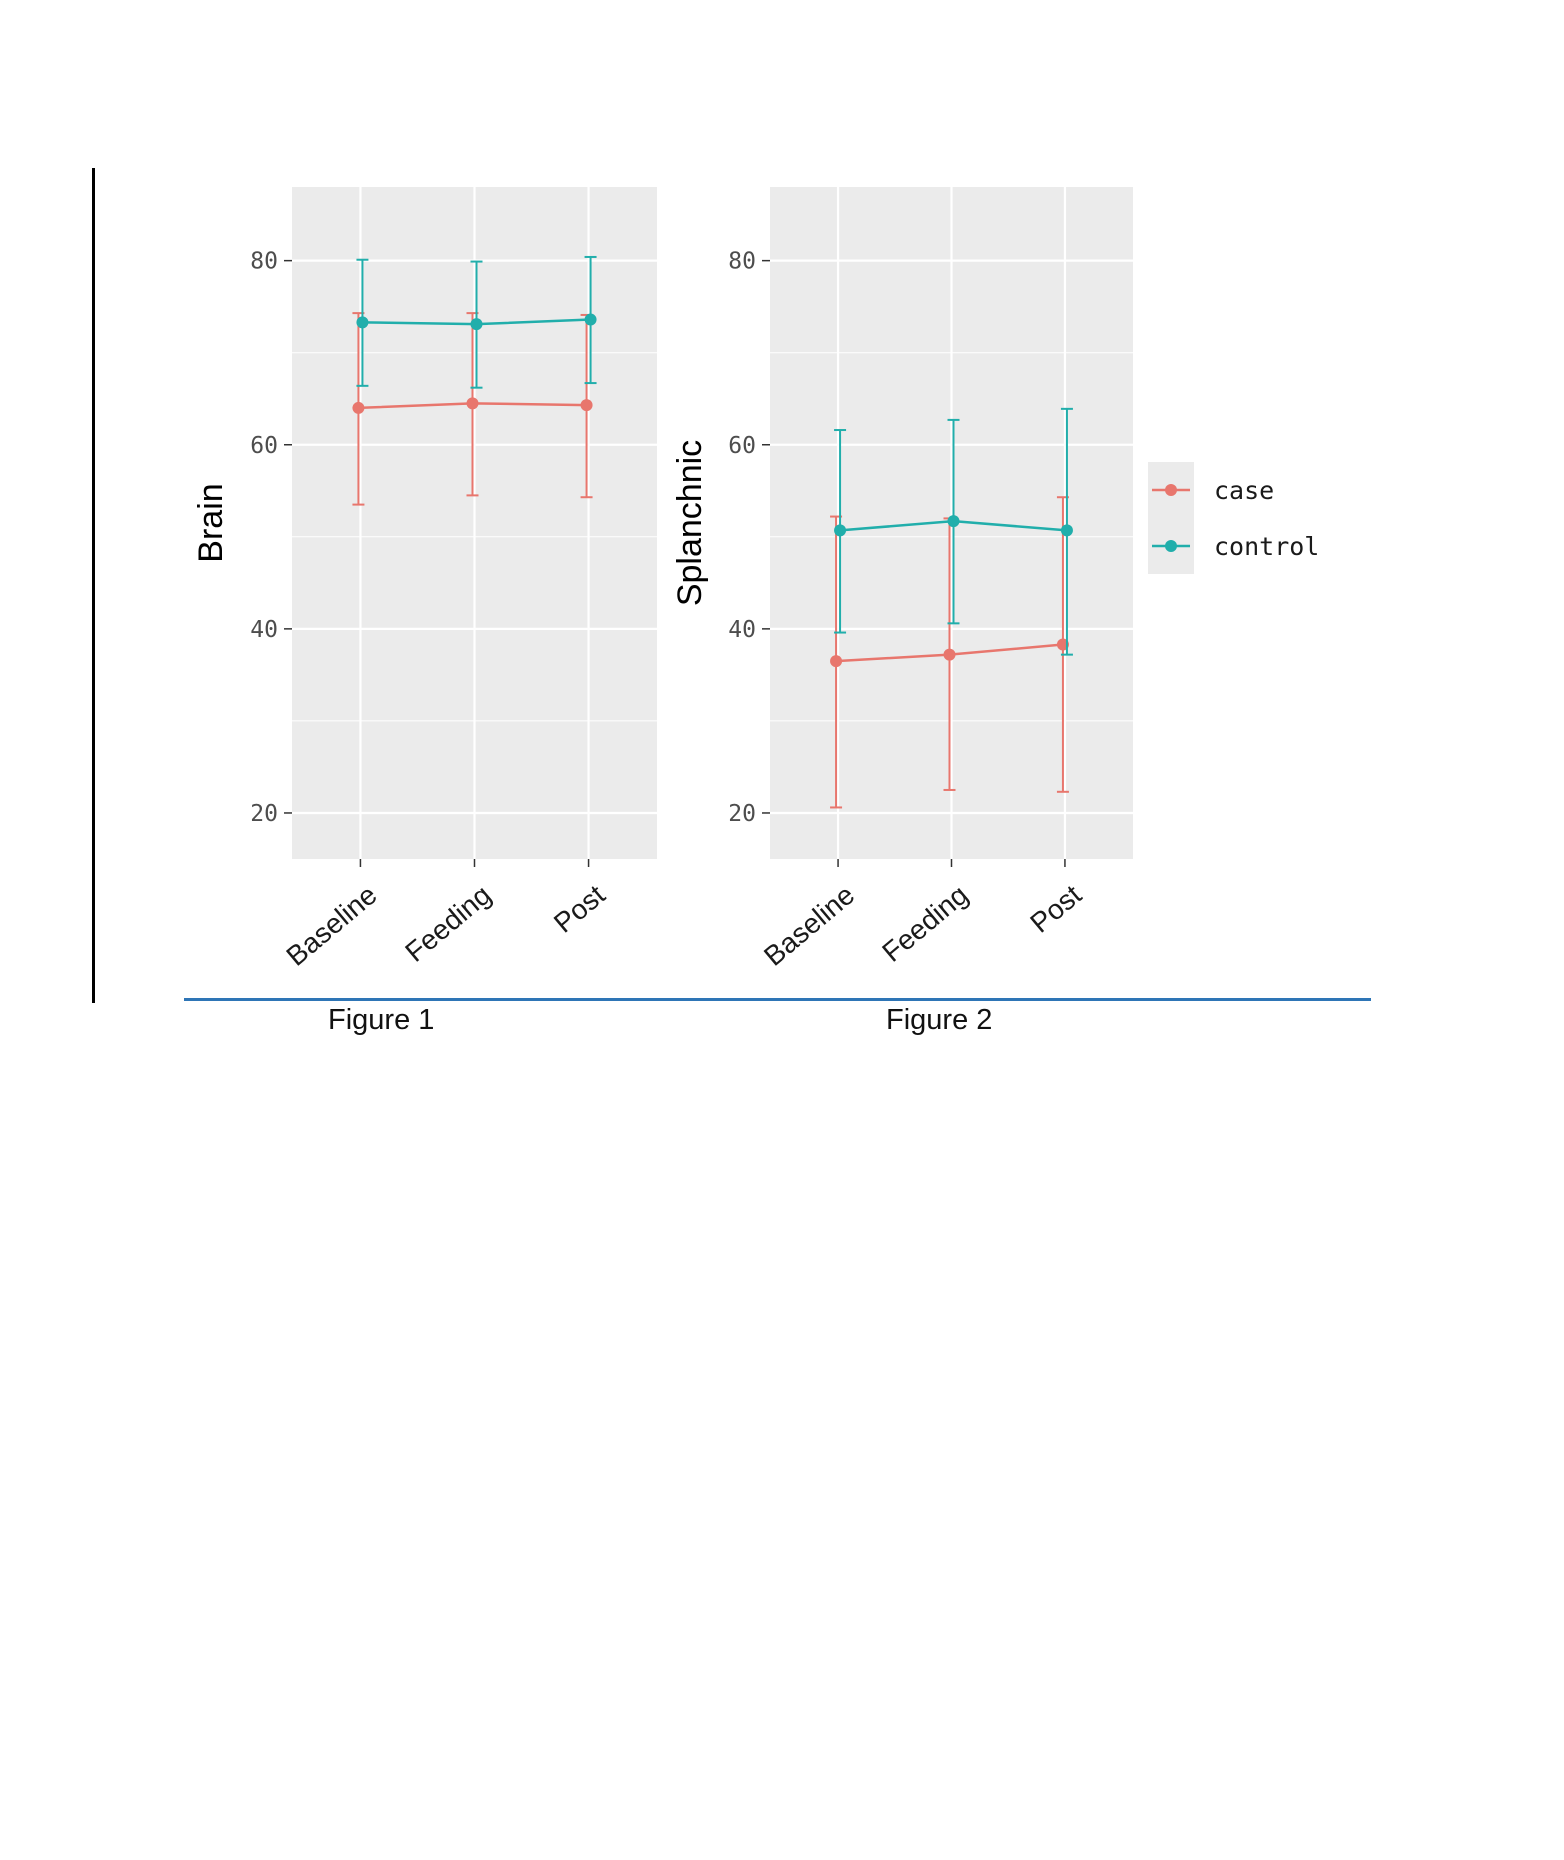 The image size is (1564, 1860). Describe the element at coordinates (690, 523) in the screenshot. I see `y-axis-label: Splanchnic` at that location.